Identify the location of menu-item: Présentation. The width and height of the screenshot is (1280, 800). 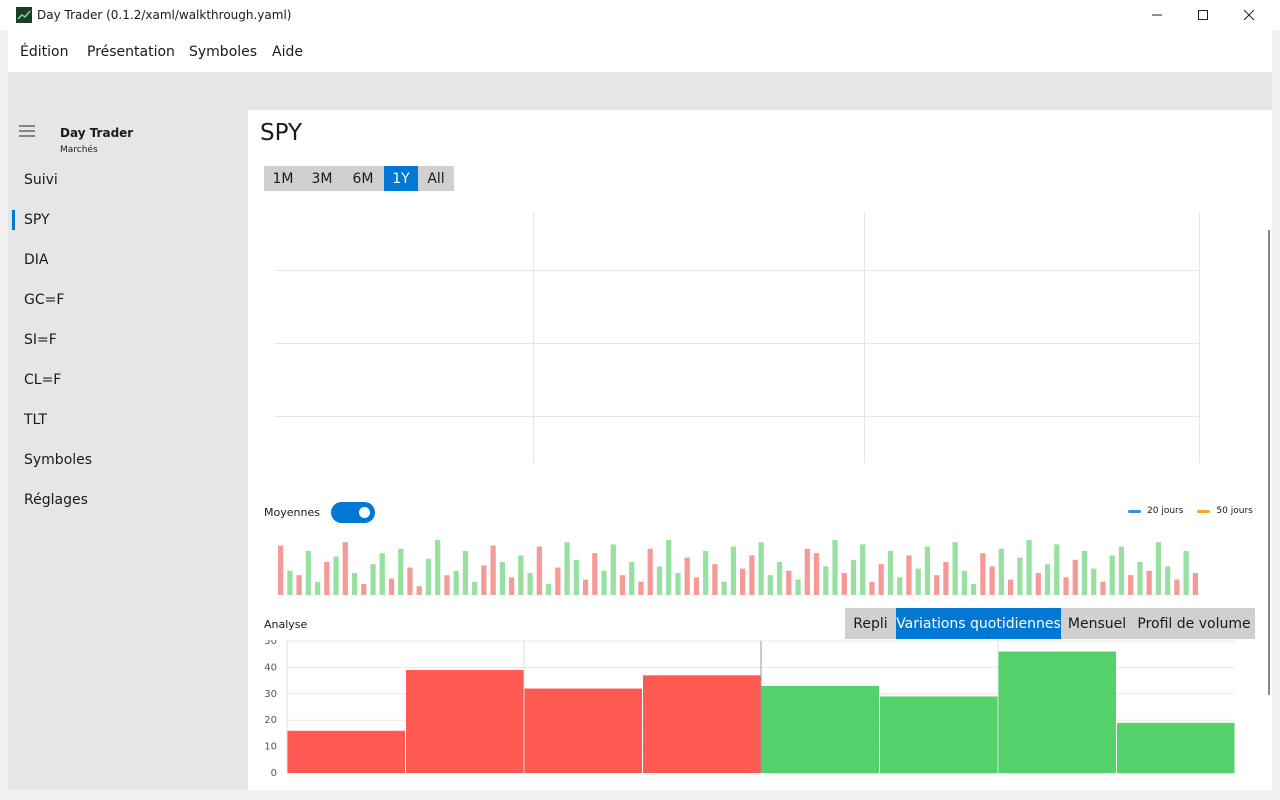
(131, 52).